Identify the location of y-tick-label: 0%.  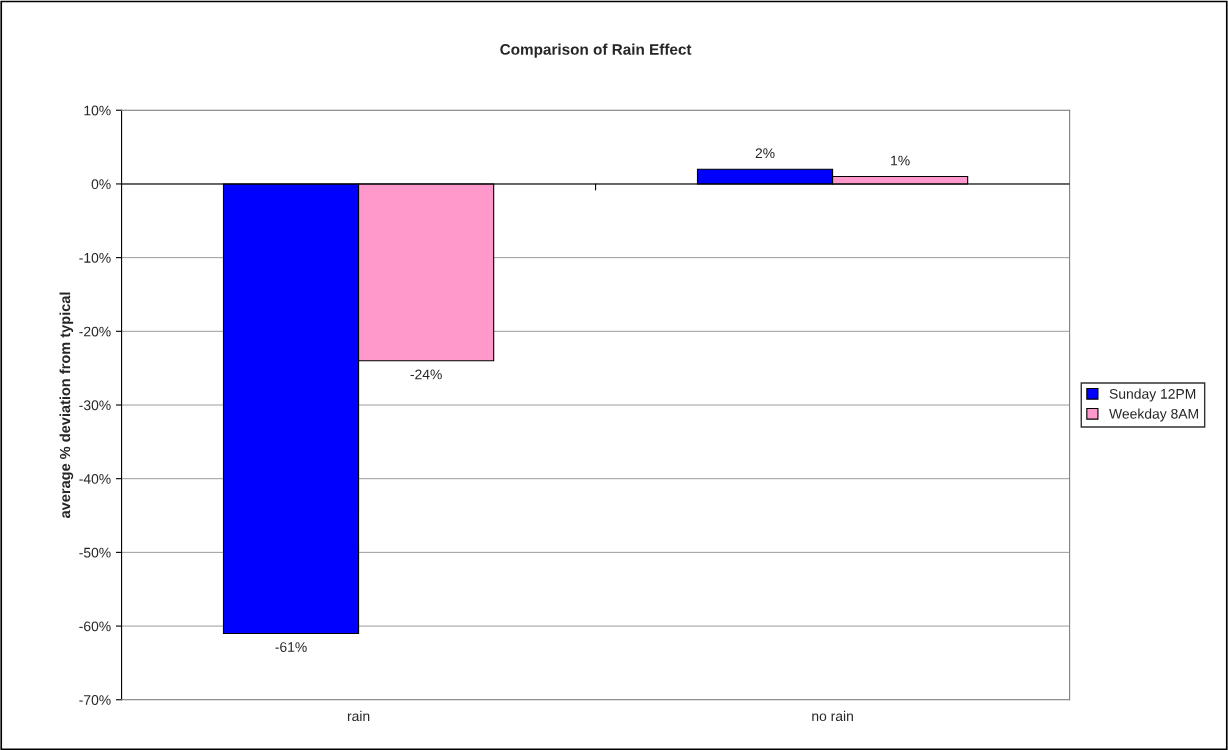
(101, 184).